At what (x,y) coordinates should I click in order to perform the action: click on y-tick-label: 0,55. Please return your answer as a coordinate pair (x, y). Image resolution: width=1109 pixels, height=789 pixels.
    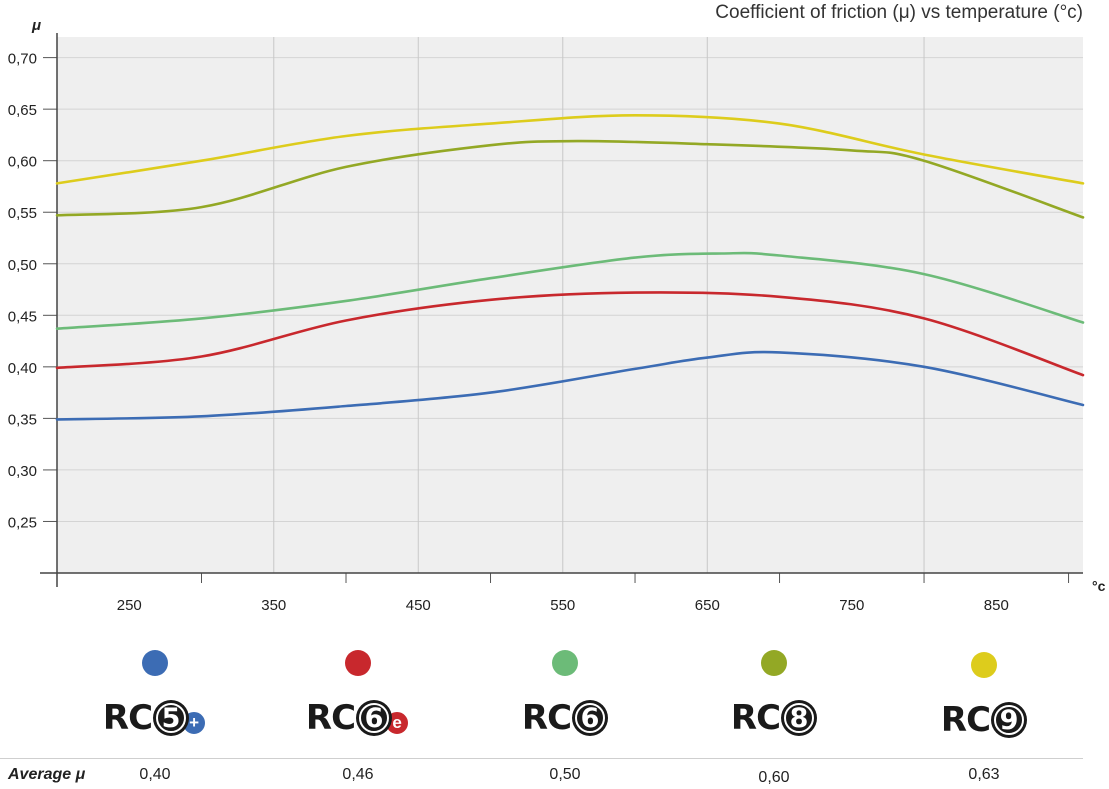
    Looking at the image, I should click on (22, 213).